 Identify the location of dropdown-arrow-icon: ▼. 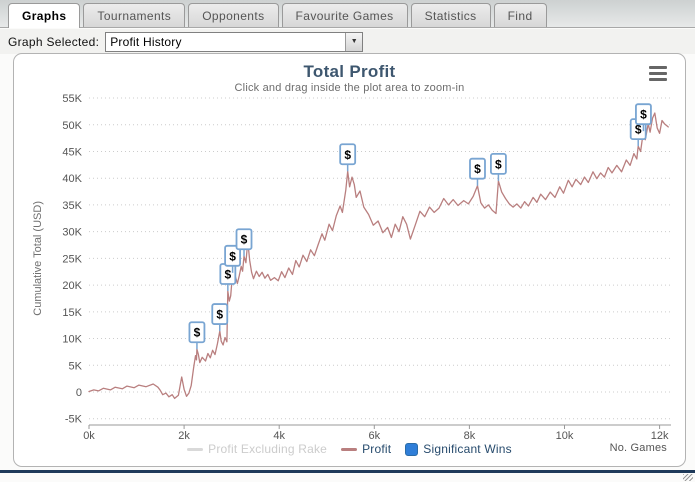
(354, 41).